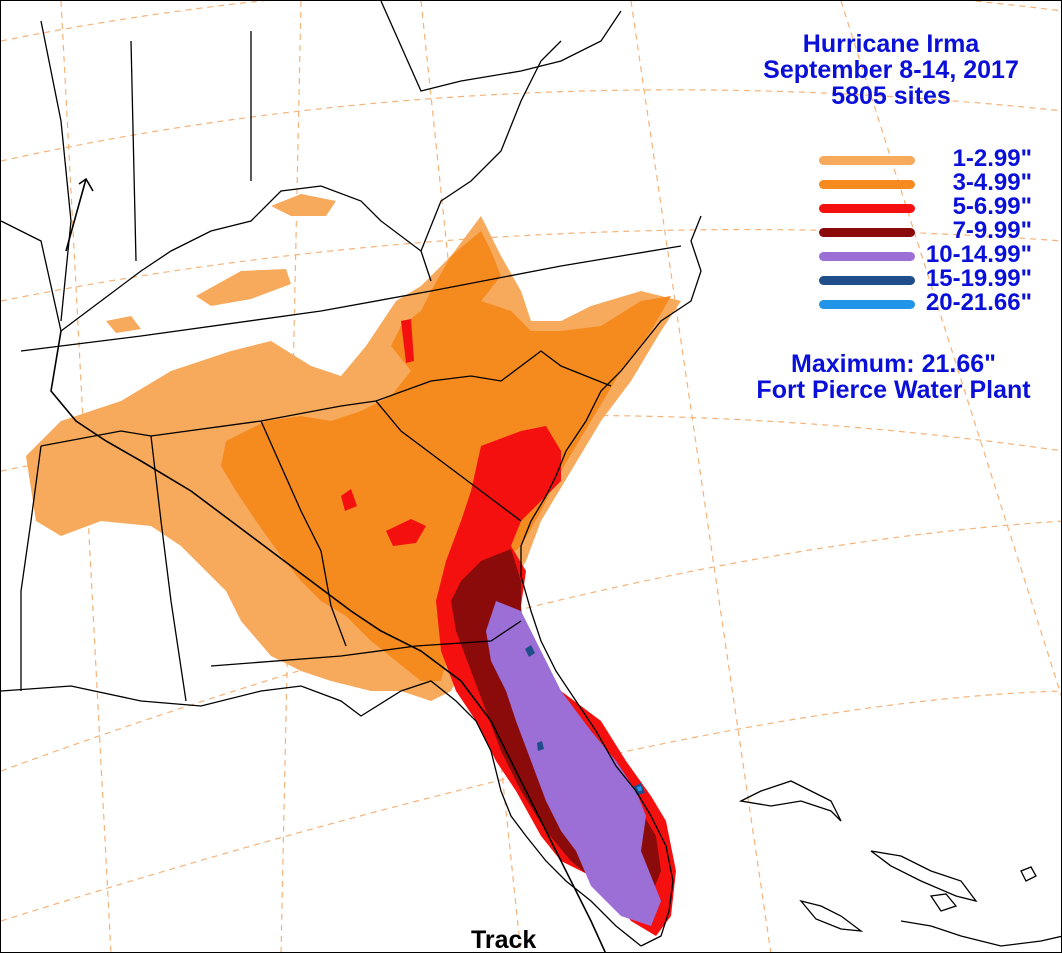 The image size is (1062, 953). I want to click on legend-item: 15-19.99", so click(927, 278).